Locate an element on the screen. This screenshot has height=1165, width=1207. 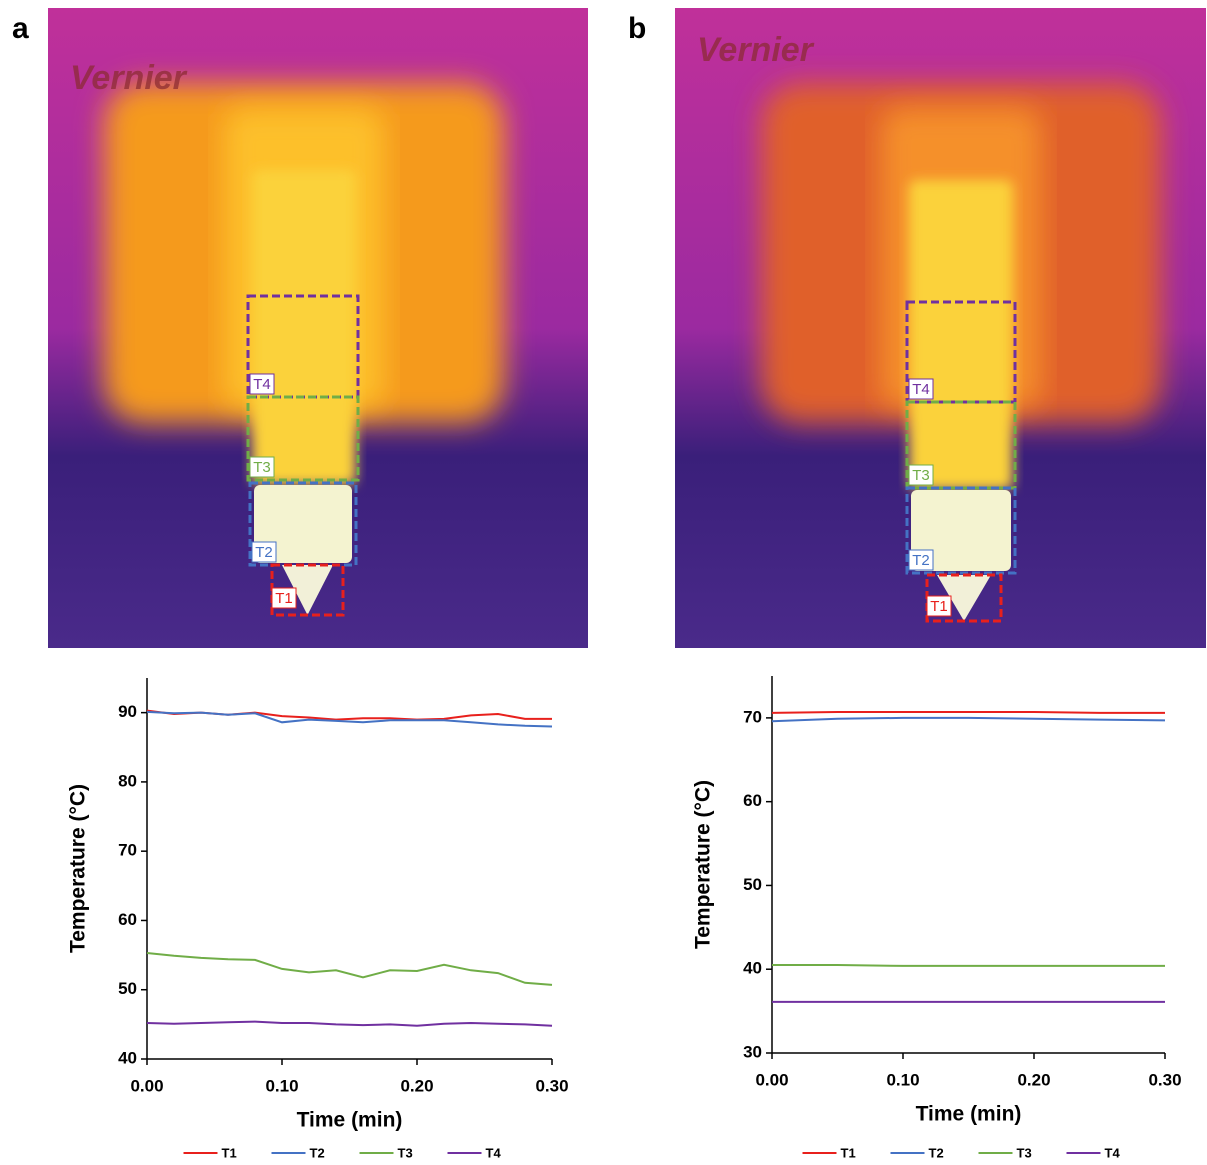
y-tick-label: 80 is located at coordinates (127, 780).